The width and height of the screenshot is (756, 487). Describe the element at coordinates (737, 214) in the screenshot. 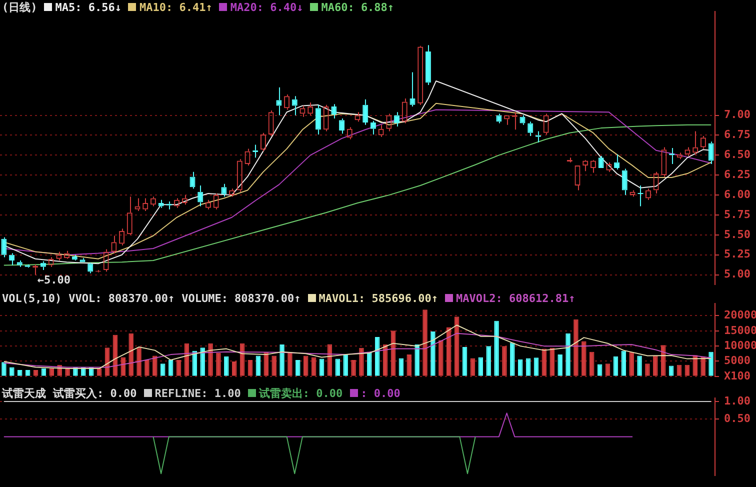

I see `y-tick-label: 5.75` at that location.